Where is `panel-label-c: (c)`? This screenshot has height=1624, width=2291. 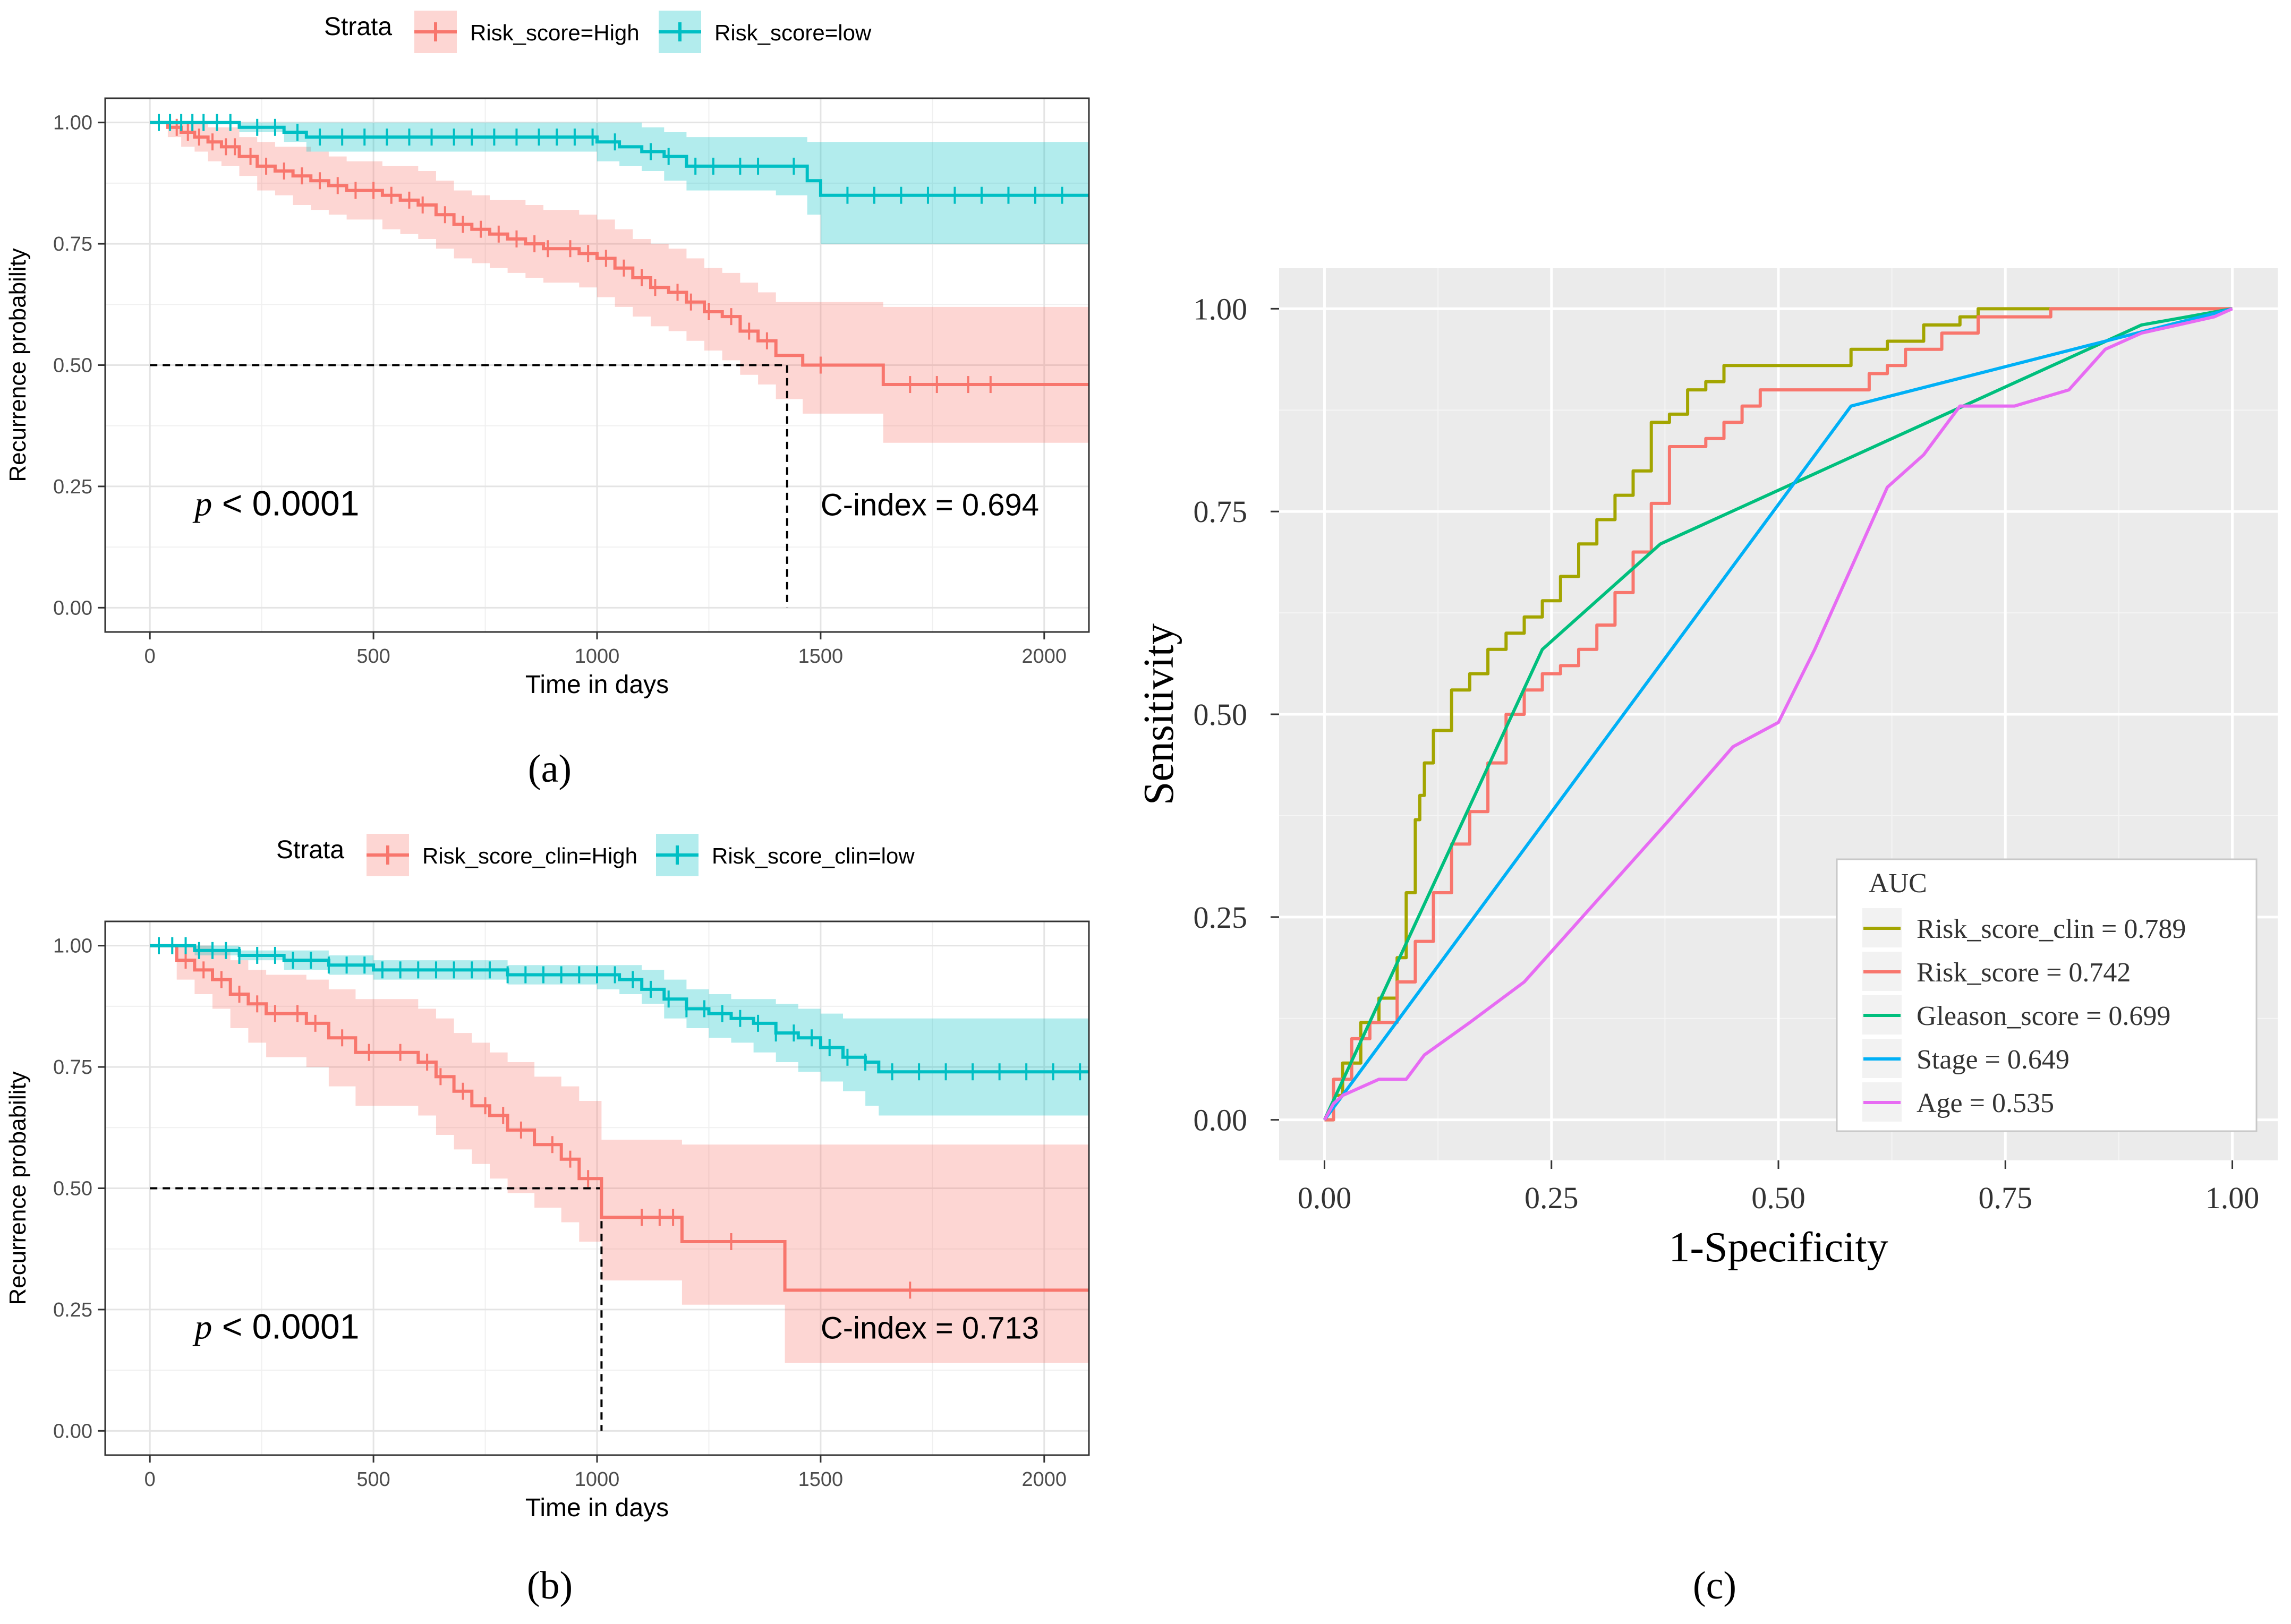
panel-label-c: (c) is located at coordinates (1715, 1586).